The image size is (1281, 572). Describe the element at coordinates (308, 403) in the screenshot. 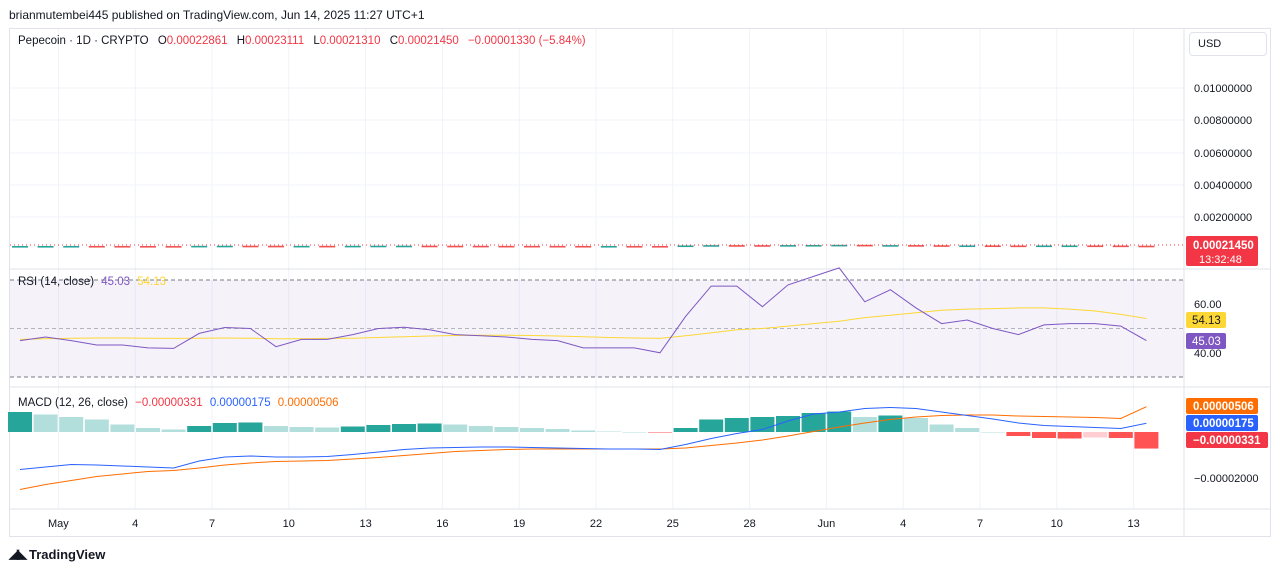

I see `macd-signal-value: 0.00000506` at that location.